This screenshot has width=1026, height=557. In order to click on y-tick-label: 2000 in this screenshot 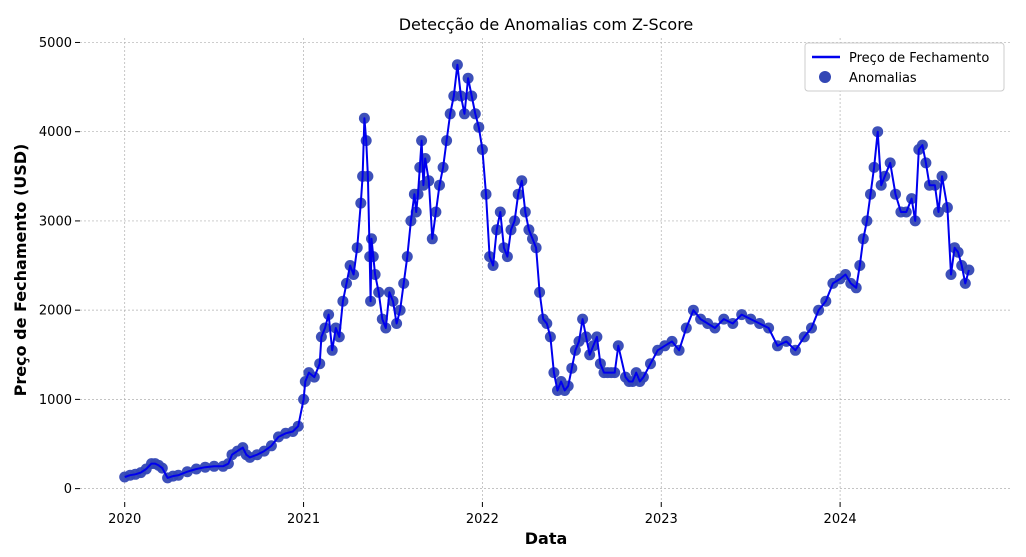, I will do `click(55, 311)`.